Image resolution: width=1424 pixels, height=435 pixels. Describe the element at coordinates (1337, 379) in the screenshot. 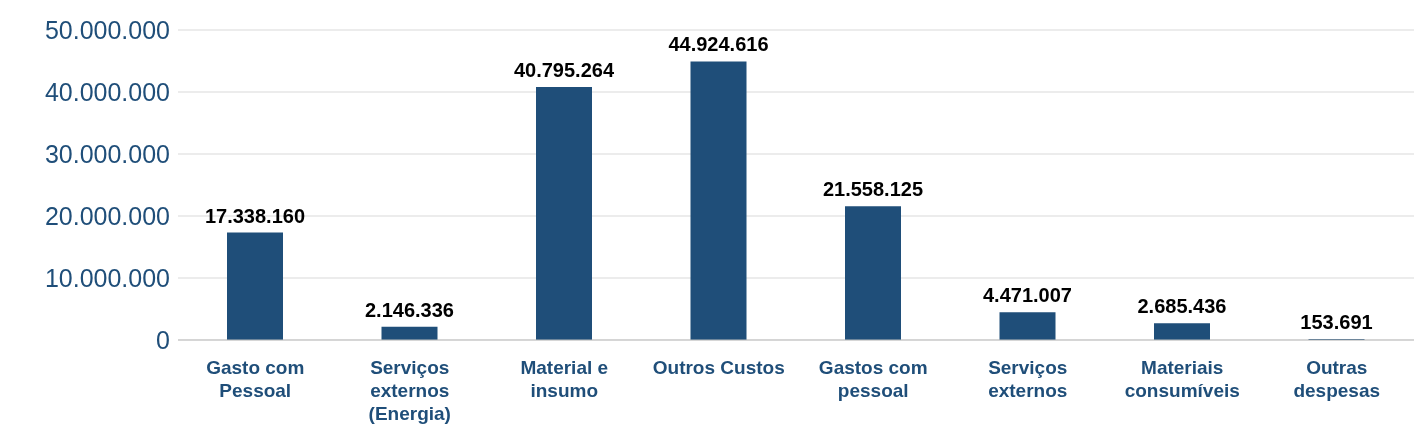

I see `x-tick-label: Outras despesas` at that location.